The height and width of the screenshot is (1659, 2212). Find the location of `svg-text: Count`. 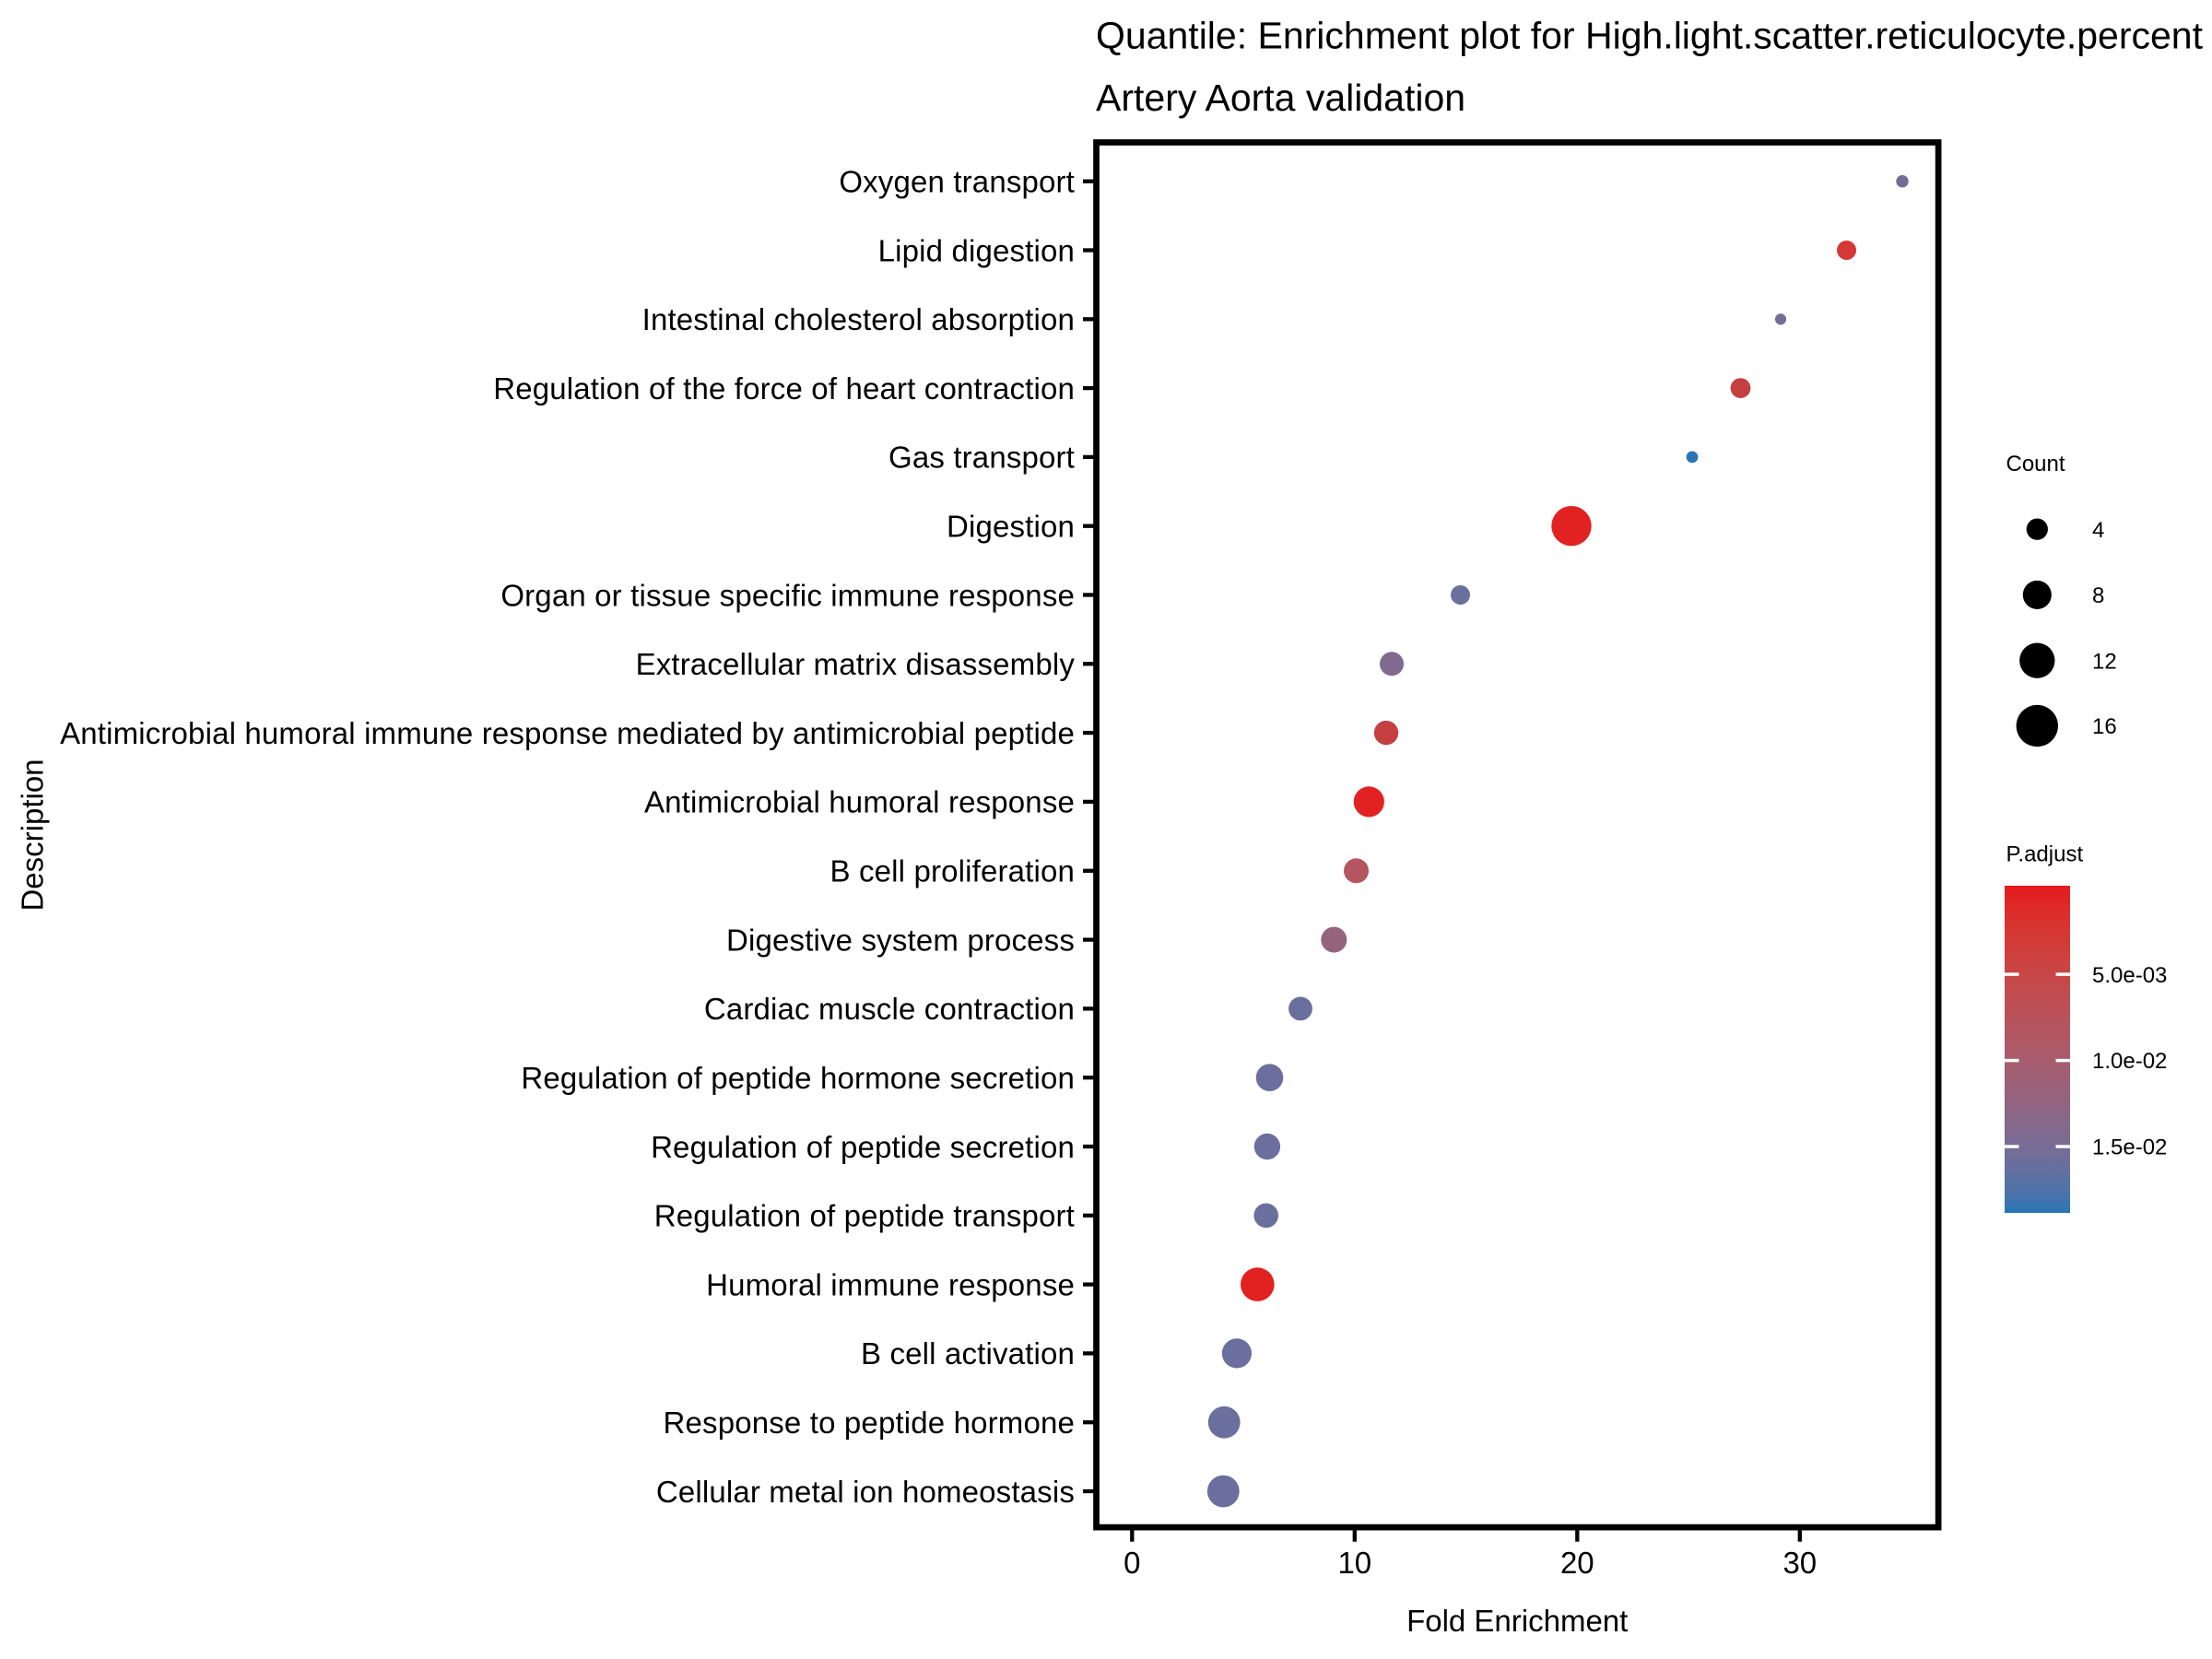

svg-text: Count is located at coordinates (2035, 464).